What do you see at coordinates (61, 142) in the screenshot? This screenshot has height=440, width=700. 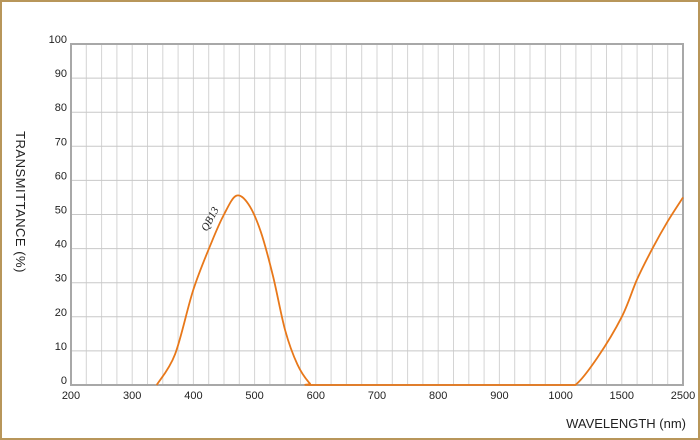 I see `y-tick-label: 70` at bounding box center [61, 142].